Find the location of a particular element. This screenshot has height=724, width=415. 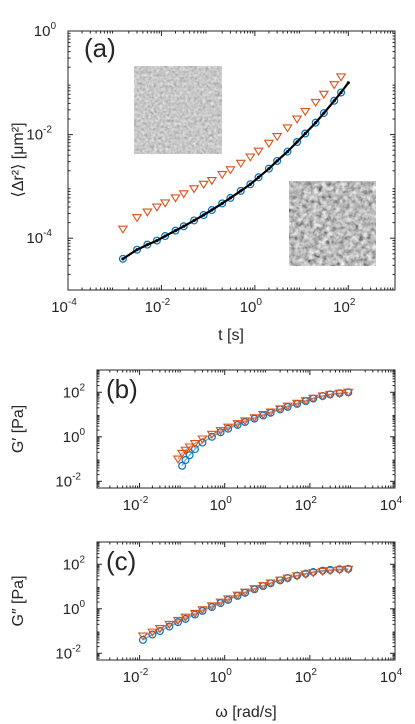

data-trace-b-s1 is located at coordinates (263, 425).